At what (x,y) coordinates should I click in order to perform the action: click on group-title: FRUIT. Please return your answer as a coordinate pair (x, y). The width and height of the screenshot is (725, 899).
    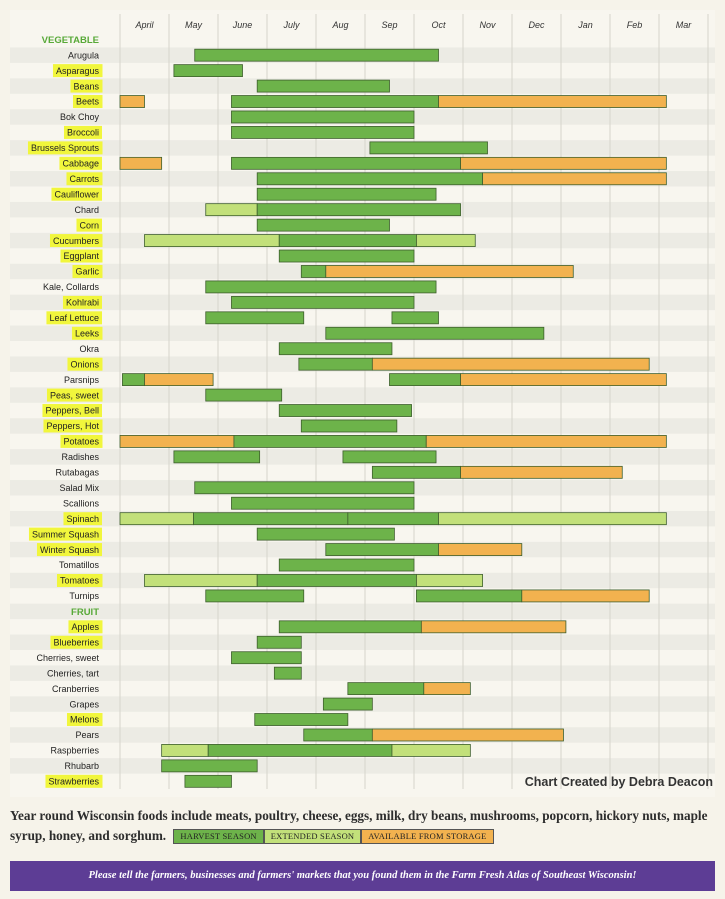
    Looking at the image, I should click on (85, 612).